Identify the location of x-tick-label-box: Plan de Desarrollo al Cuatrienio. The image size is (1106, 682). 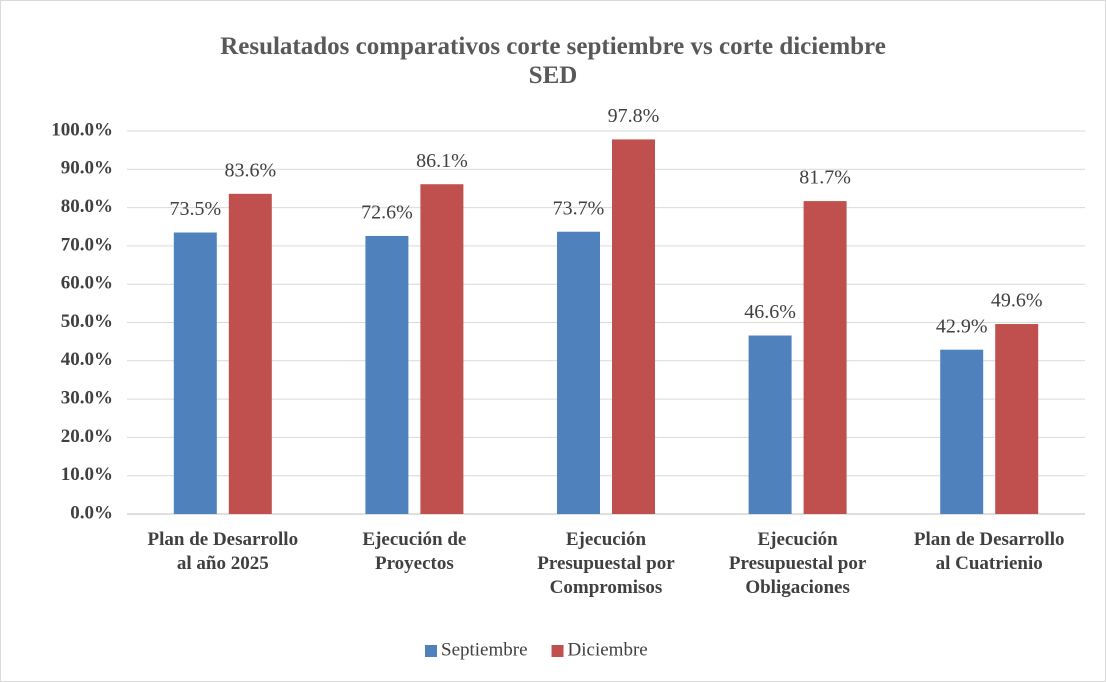
(989, 551).